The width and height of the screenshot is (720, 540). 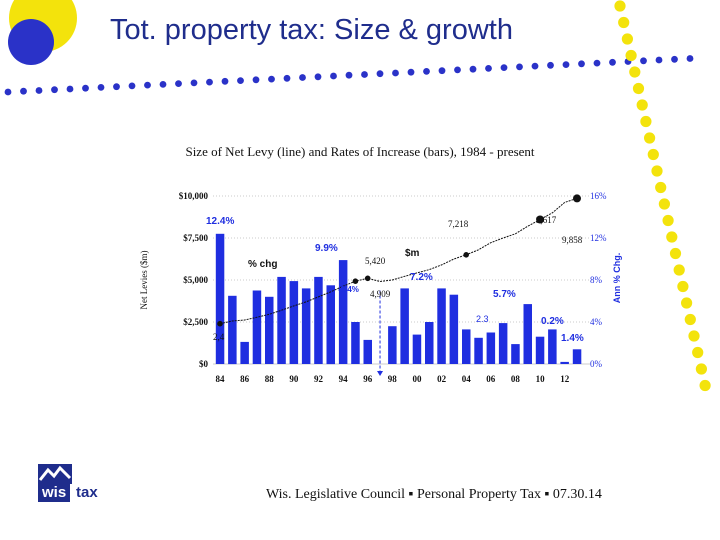 What do you see at coordinates (577, 198) in the screenshot?
I see `levy-point-2013` at bounding box center [577, 198].